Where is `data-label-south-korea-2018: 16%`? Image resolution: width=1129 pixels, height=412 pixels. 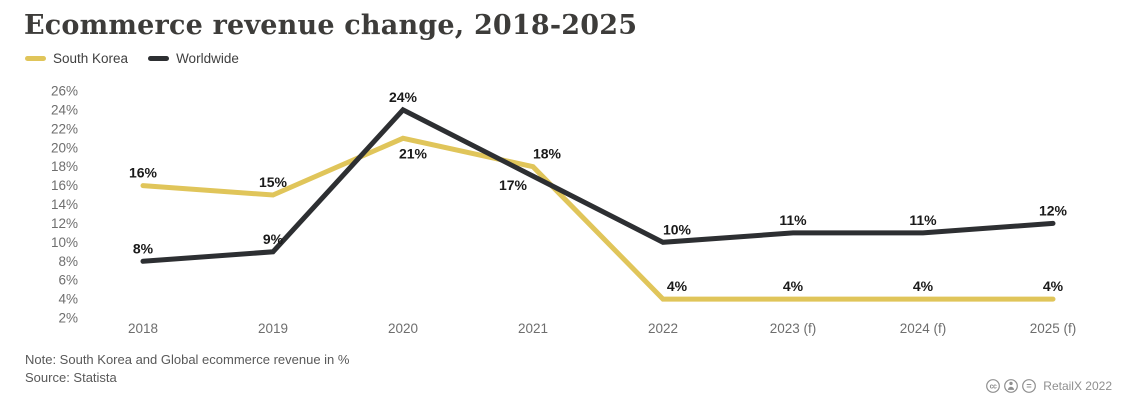 data-label-south-korea-2018: 16% is located at coordinates (143, 173).